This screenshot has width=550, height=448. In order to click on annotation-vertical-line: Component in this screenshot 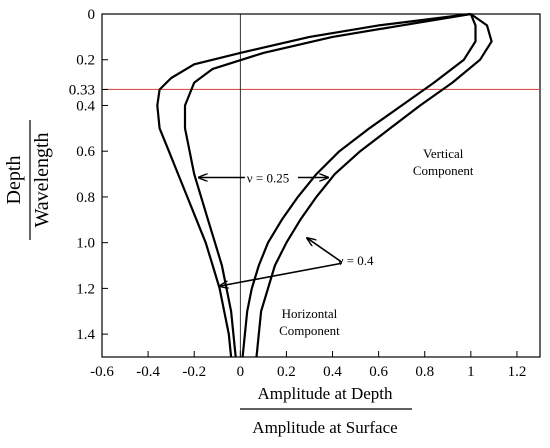, I will do `click(443, 170)`.